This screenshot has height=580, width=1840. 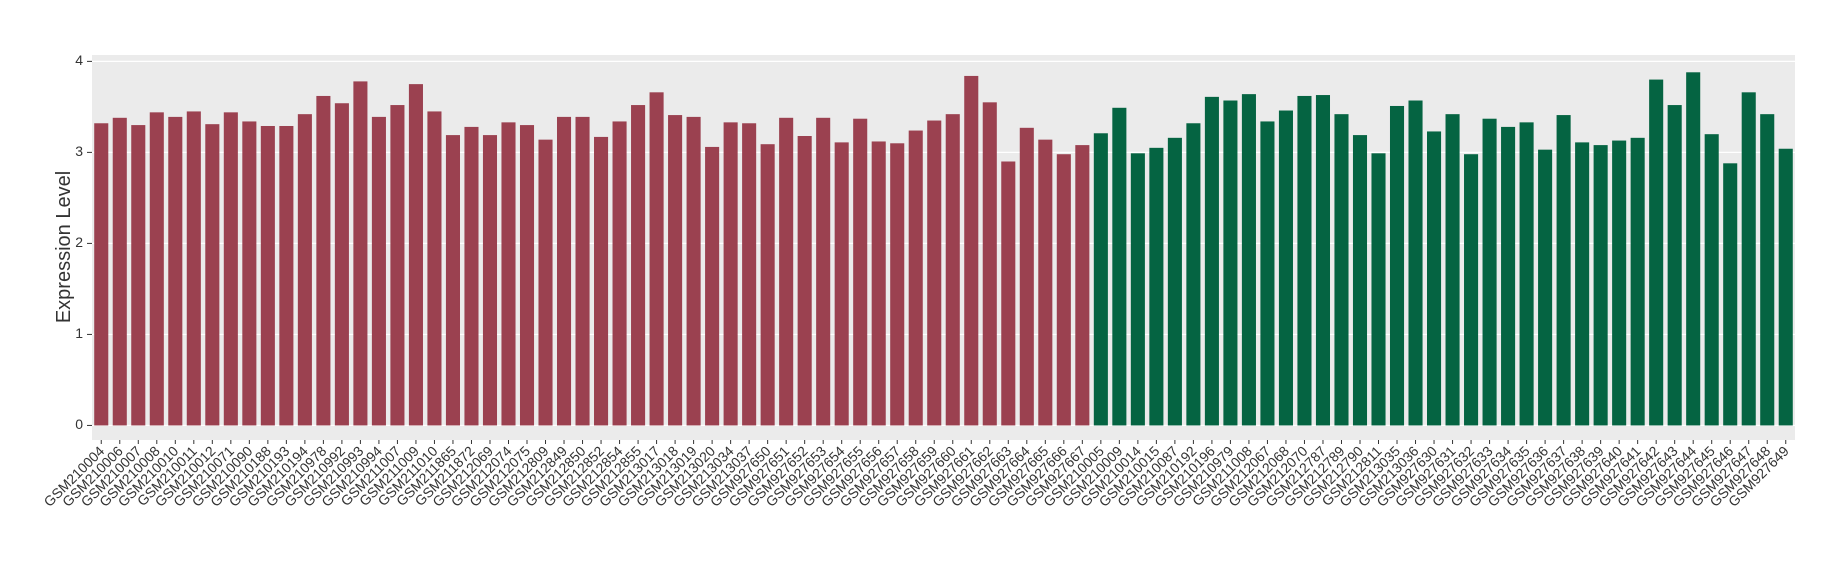 I want to click on y-tick-label: 3, so click(x=79, y=151).